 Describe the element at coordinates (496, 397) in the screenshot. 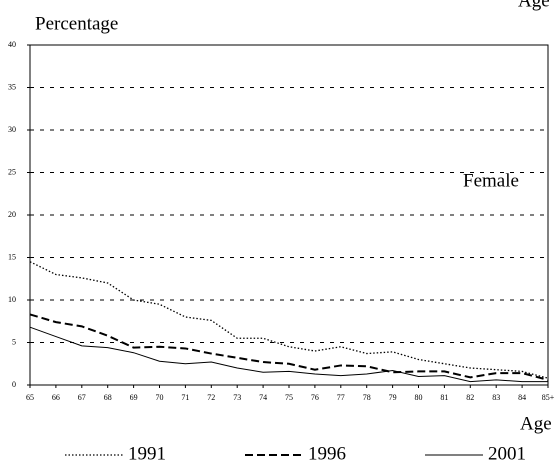

I see `x-tick-label: 83` at that location.